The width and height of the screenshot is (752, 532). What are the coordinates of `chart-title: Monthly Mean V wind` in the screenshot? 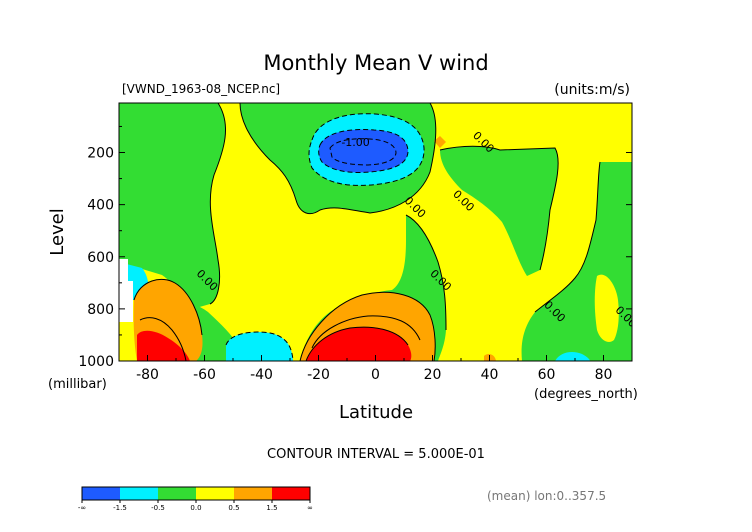 It's located at (375, 63).